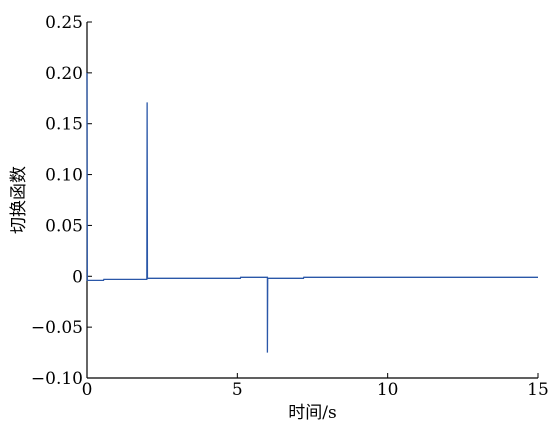  Describe the element at coordinates (77, 277) in the screenshot. I see `y-tick-label: 0` at that location.